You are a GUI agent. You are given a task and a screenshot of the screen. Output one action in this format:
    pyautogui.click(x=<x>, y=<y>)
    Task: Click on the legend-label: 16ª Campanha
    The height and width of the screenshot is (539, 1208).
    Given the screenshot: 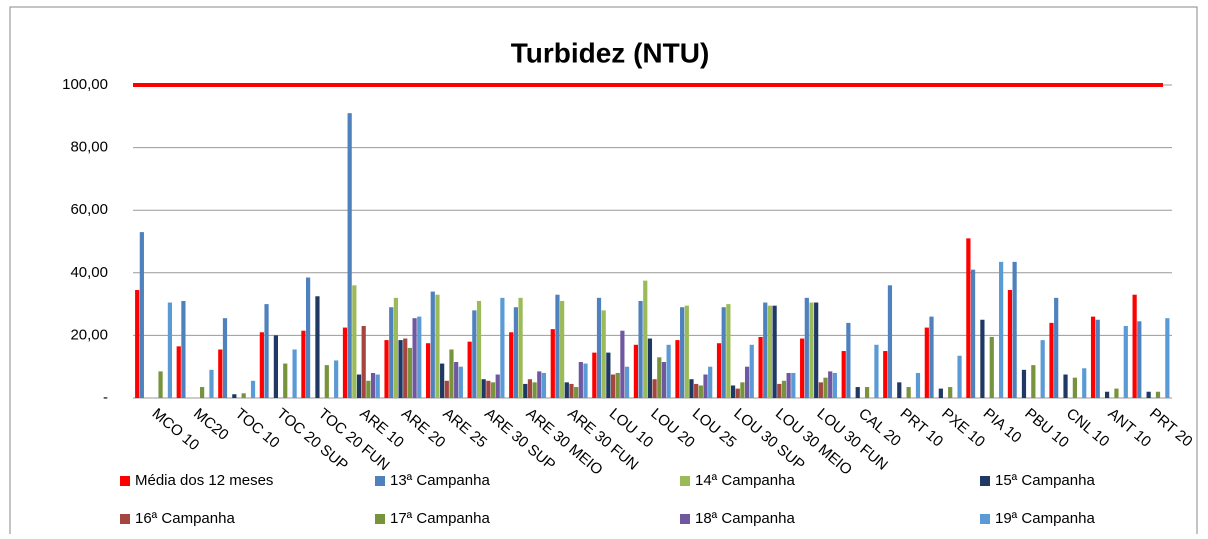 What is the action you would take?
    pyautogui.click(x=185, y=518)
    